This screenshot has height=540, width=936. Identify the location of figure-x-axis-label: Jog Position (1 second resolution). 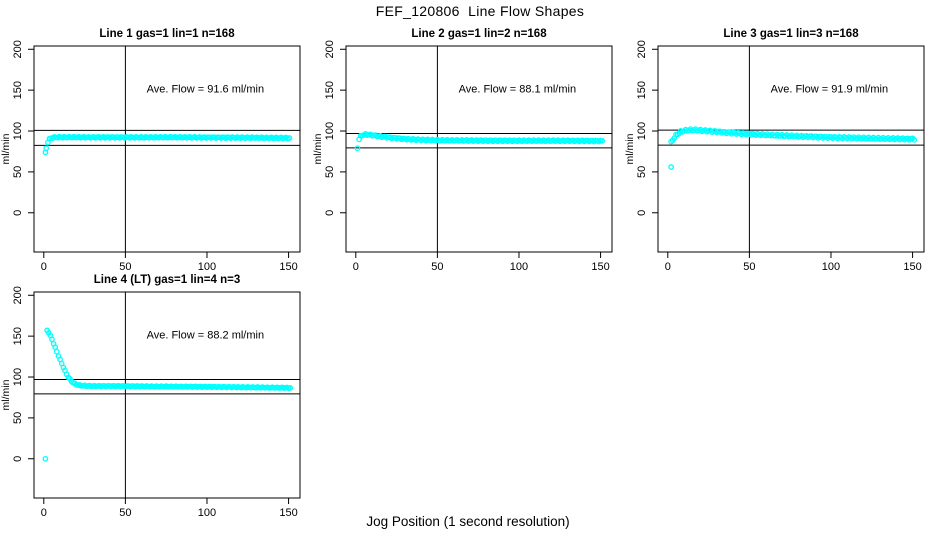
(468, 521).